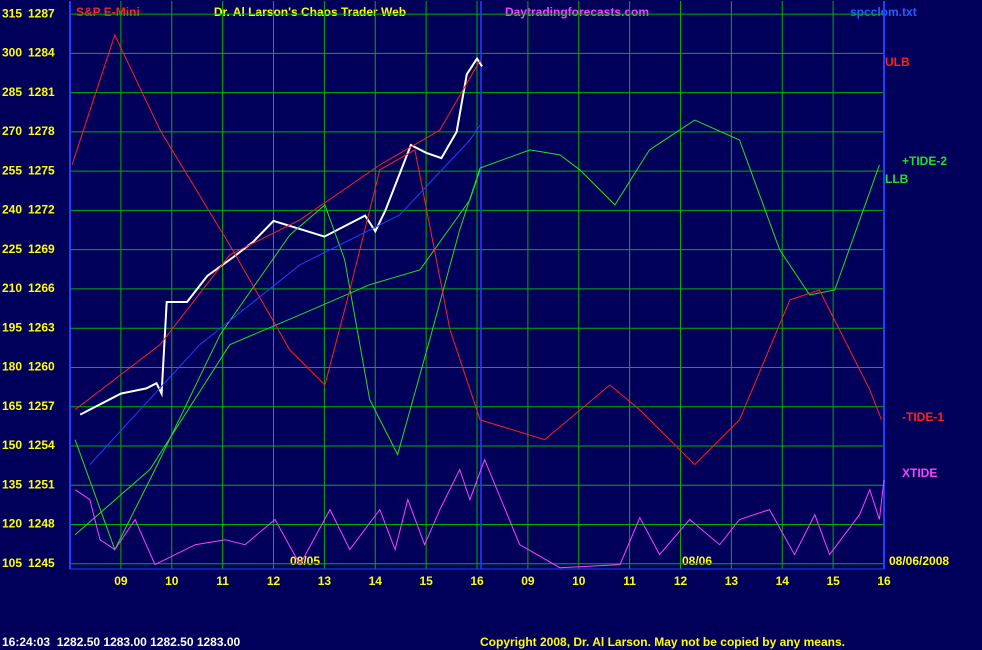 Image resolution: width=982 pixels, height=650 pixels. What do you see at coordinates (12, 327) in the screenshot?
I see `y-tick-label: 195` at bounding box center [12, 327].